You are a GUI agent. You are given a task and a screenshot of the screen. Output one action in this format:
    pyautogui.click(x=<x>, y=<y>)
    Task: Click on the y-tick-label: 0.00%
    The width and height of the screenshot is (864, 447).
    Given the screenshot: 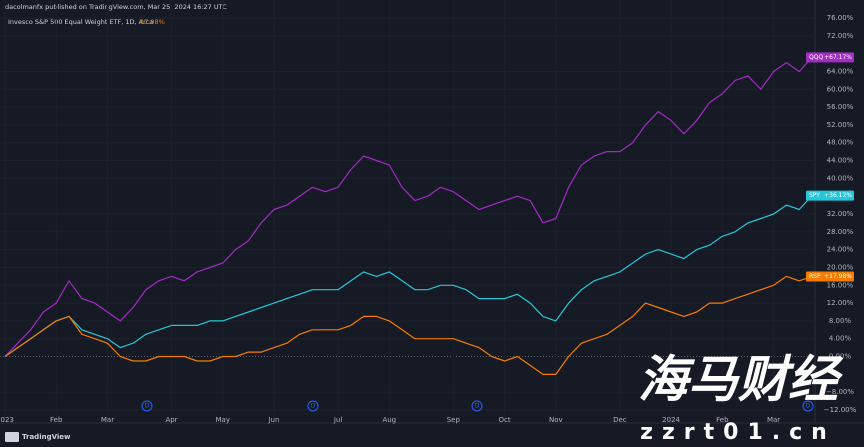 What is the action you would take?
    pyautogui.click(x=840, y=357)
    